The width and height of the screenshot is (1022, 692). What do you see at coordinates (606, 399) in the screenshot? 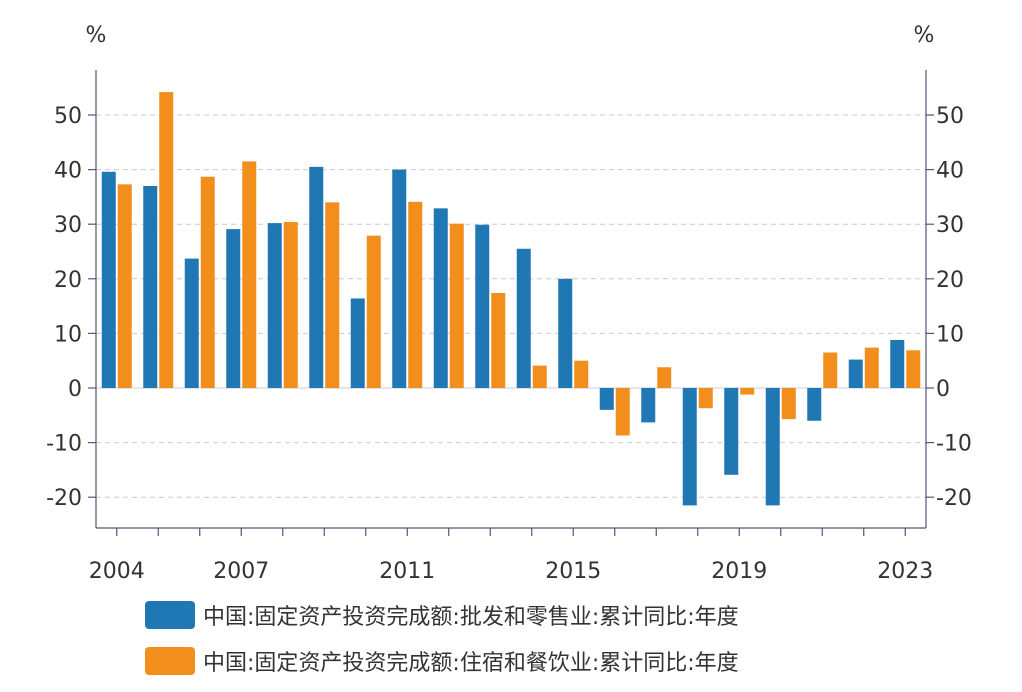
I see `bar-retail-2016` at bounding box center [606, 399].